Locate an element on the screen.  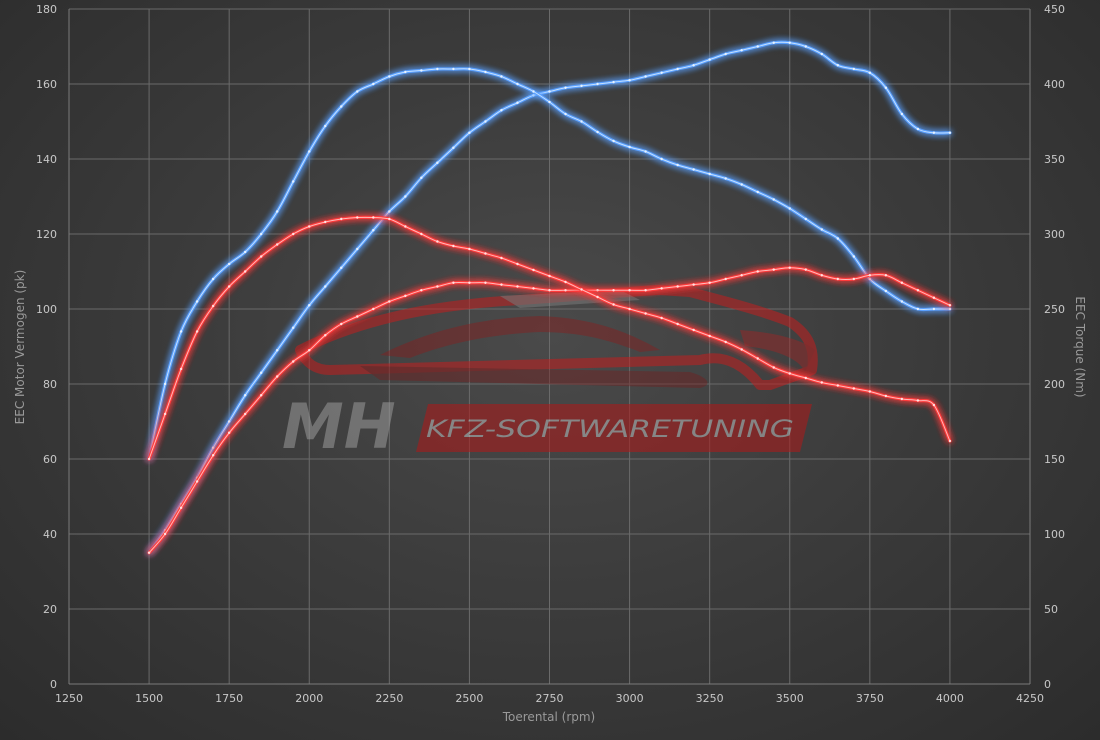
y-tick-label: 100 is located at coordinates (46, 309).